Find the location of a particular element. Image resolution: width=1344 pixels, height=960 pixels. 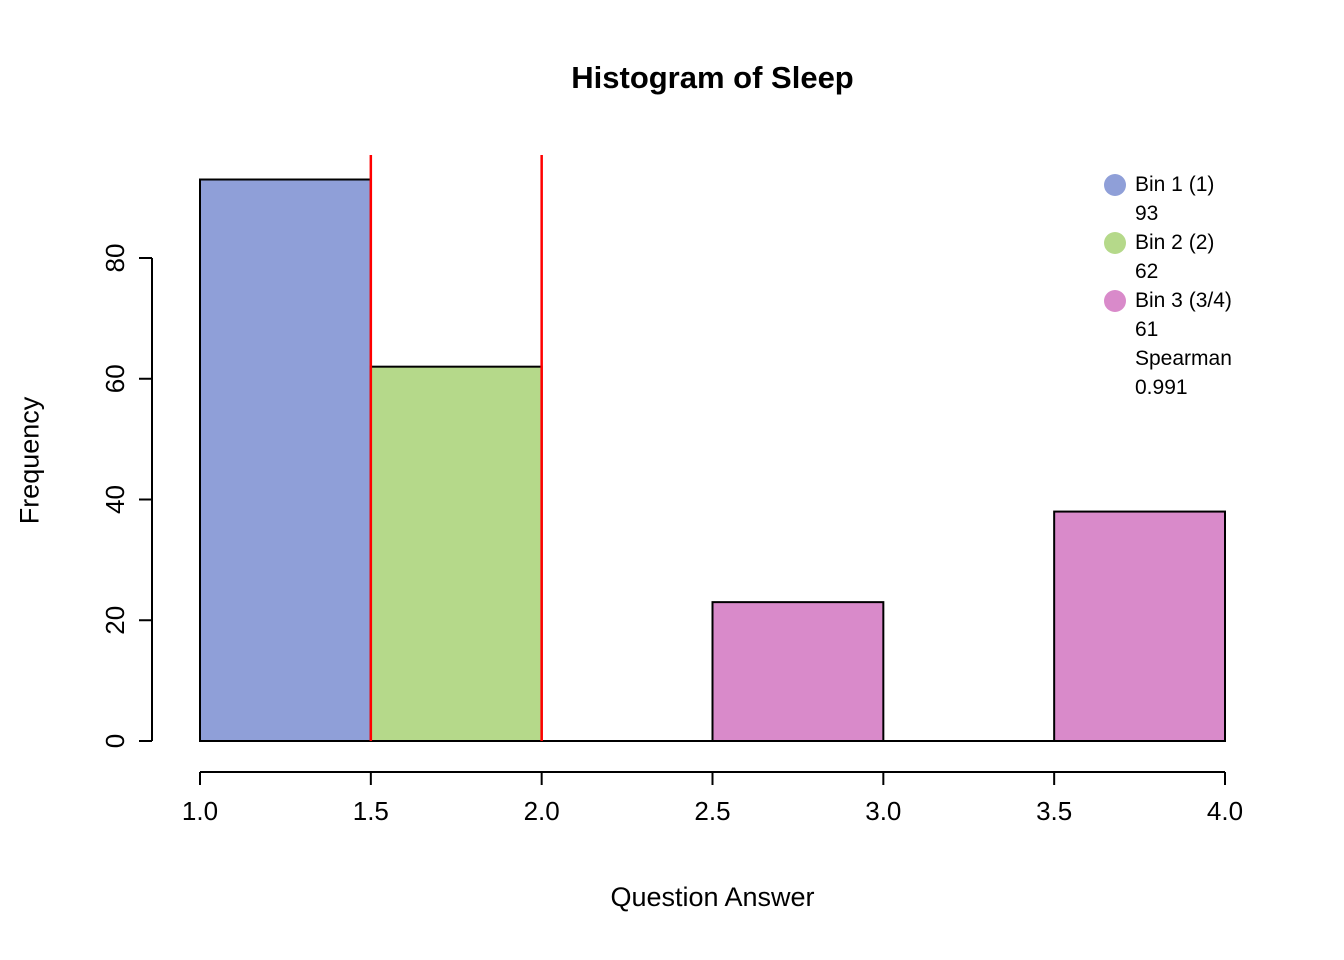

x-tick-label: 2.5 is located at coordinates (712, 811).